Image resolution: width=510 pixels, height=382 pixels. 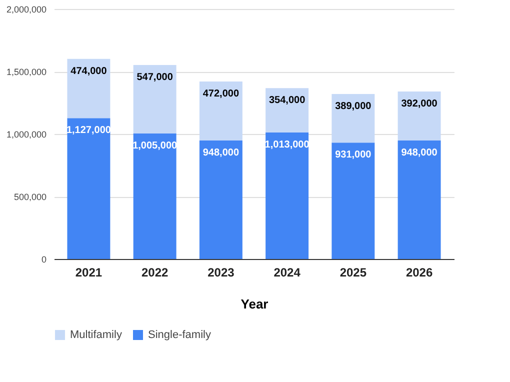 I want to click on x-tick-label: 2024, so click(x=287, y=273).